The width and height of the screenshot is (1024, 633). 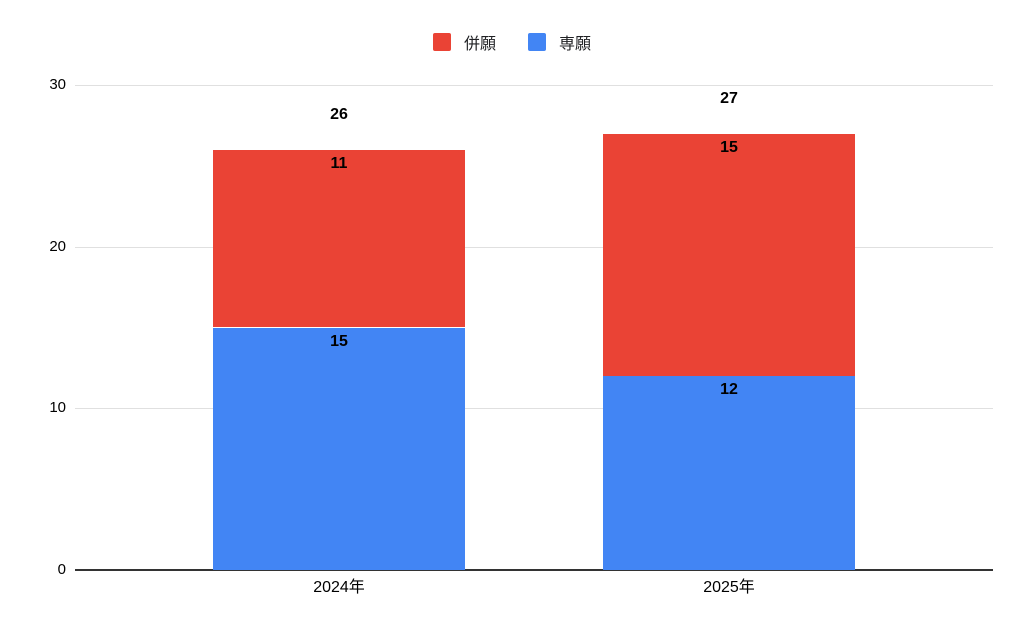 I want to click on y-tick-label: 10, so click(x=57, y=408).